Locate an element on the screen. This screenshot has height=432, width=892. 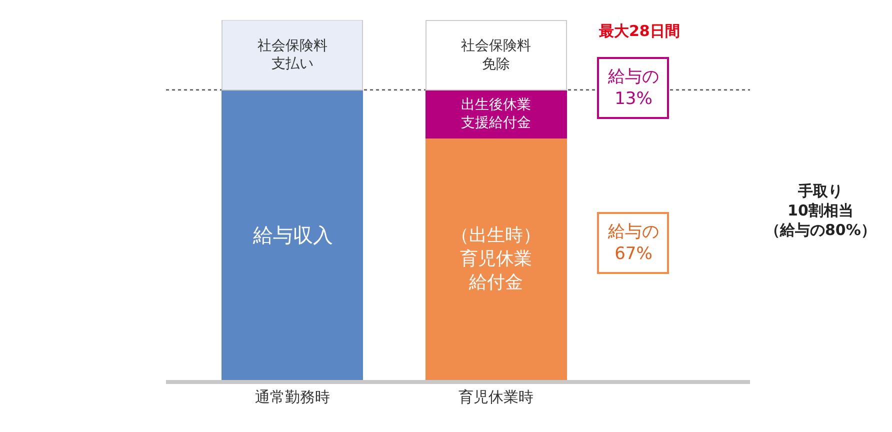
x-tick-label: 通常勤務時 is located at coordinates (292, 397).